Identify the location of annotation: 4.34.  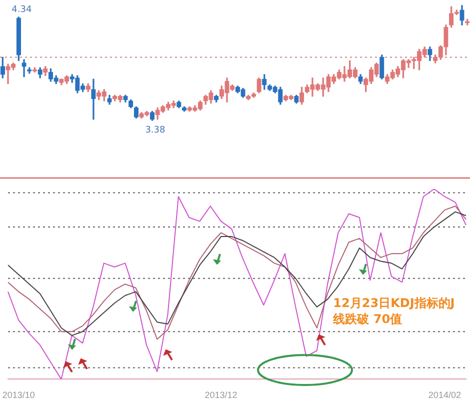
(22, 9).